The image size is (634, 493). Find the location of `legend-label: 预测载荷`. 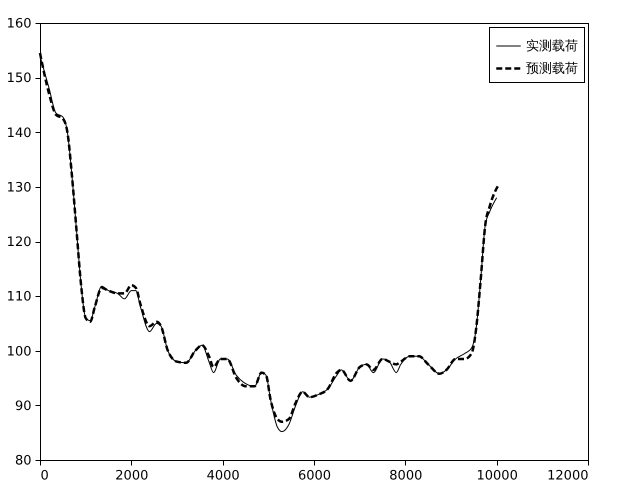

legend-label: 预测载荷 is located at coordinates (552, 69).